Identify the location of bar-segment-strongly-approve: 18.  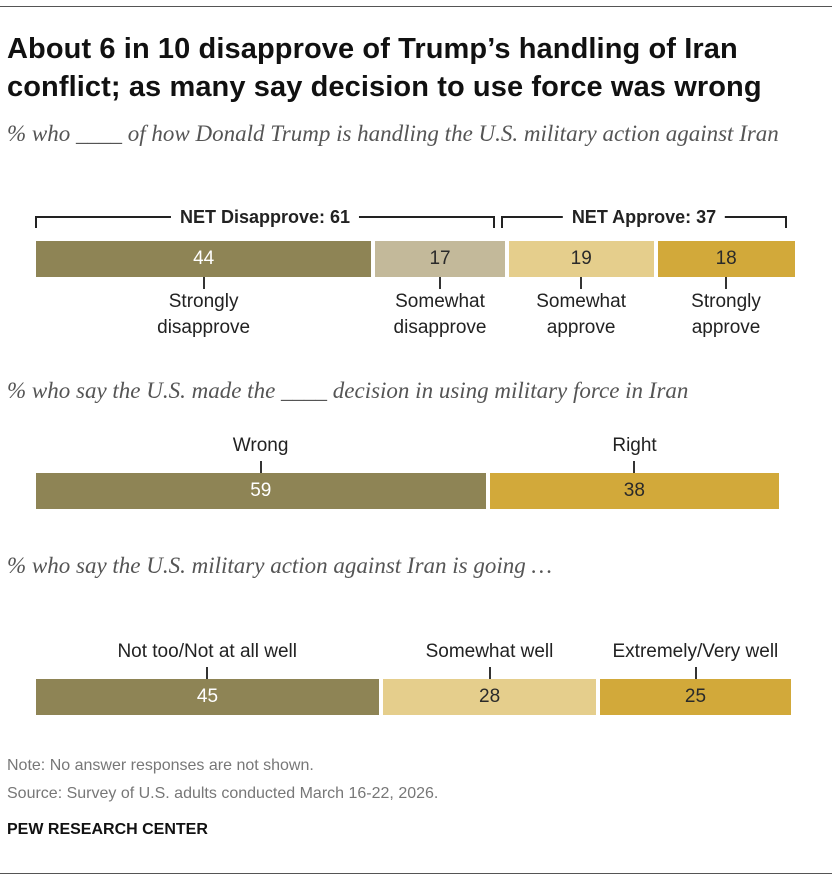
(726, 259).